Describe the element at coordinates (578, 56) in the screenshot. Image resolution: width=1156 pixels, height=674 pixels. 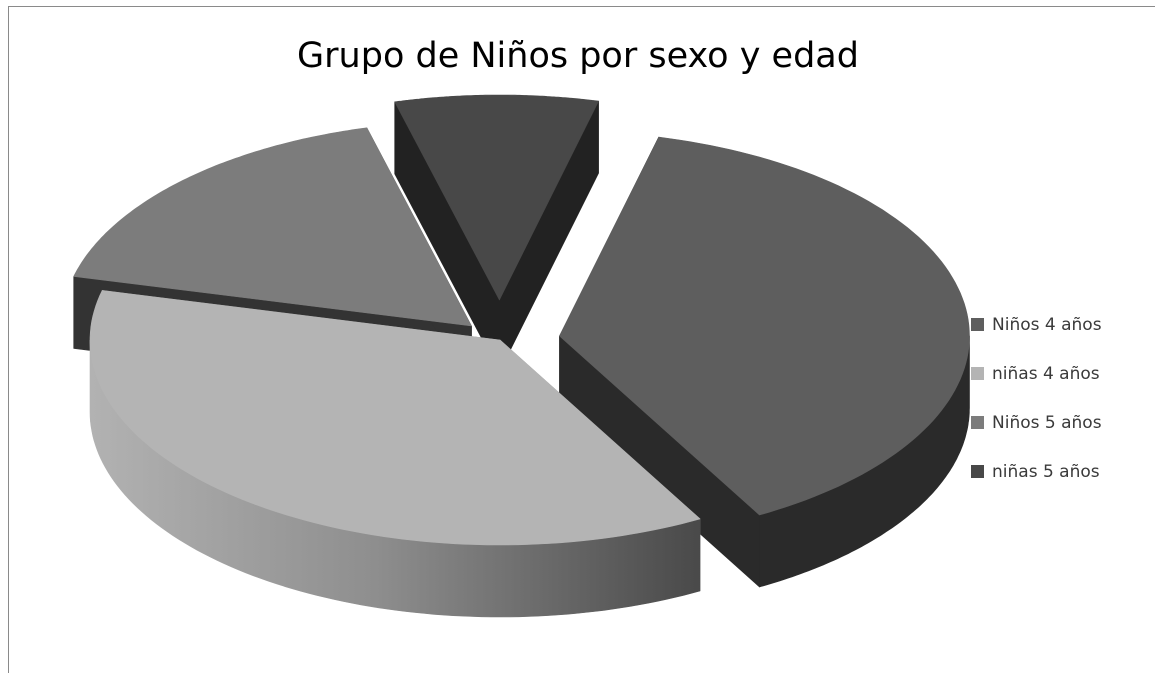
I see `chart-title: Grupo de Niños por sexo y edad` at that location.